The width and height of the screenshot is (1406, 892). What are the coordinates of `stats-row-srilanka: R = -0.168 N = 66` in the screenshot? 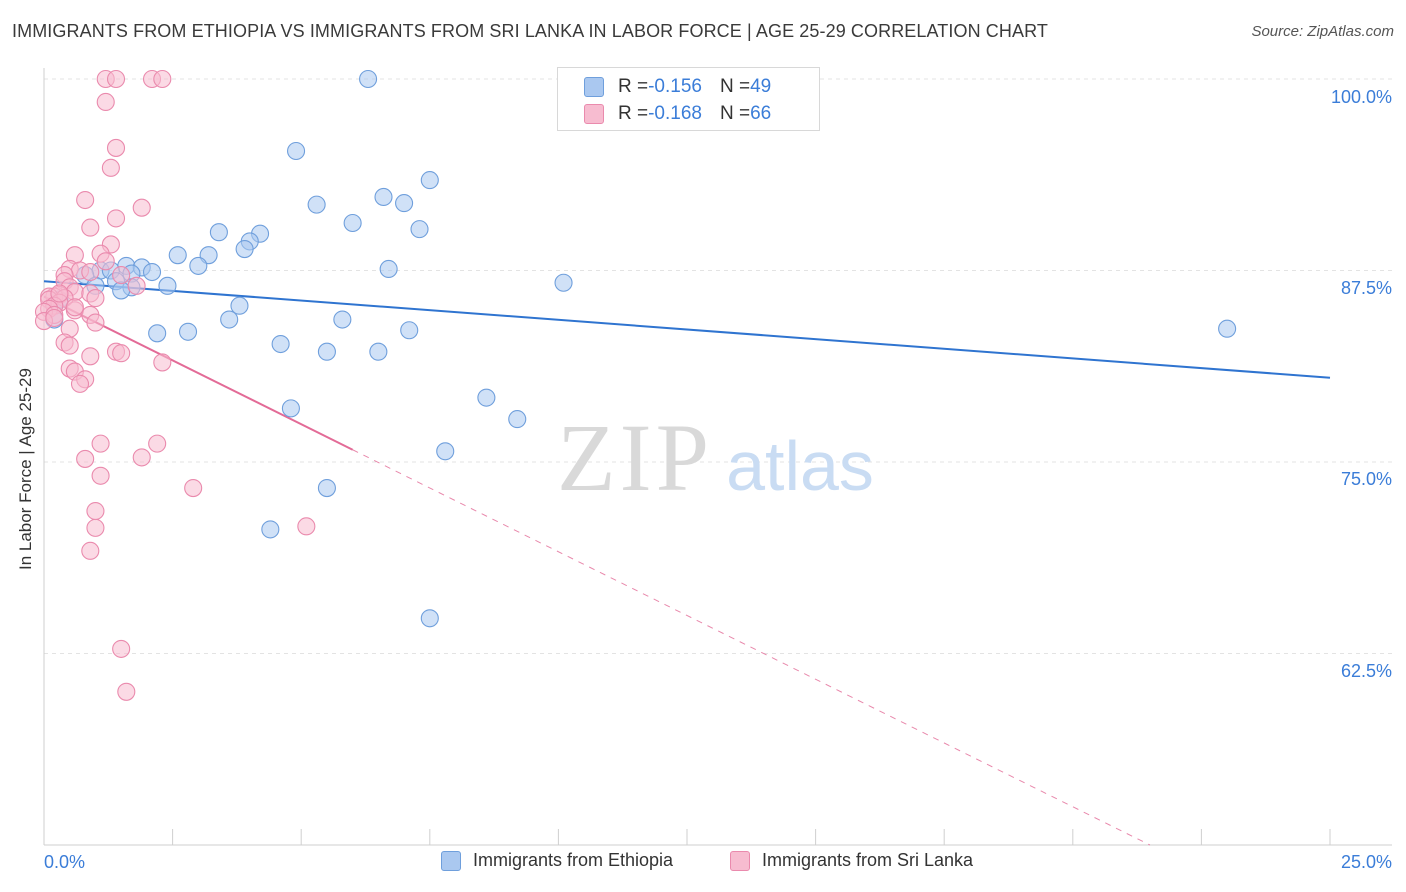 It's located at (664, 114).